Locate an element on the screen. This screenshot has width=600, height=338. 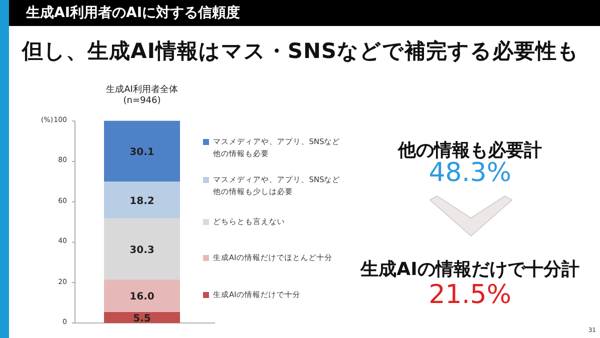
chart-title: 生成AI利用者のAIに対する信頼度 is located at coordinates (133, 13).